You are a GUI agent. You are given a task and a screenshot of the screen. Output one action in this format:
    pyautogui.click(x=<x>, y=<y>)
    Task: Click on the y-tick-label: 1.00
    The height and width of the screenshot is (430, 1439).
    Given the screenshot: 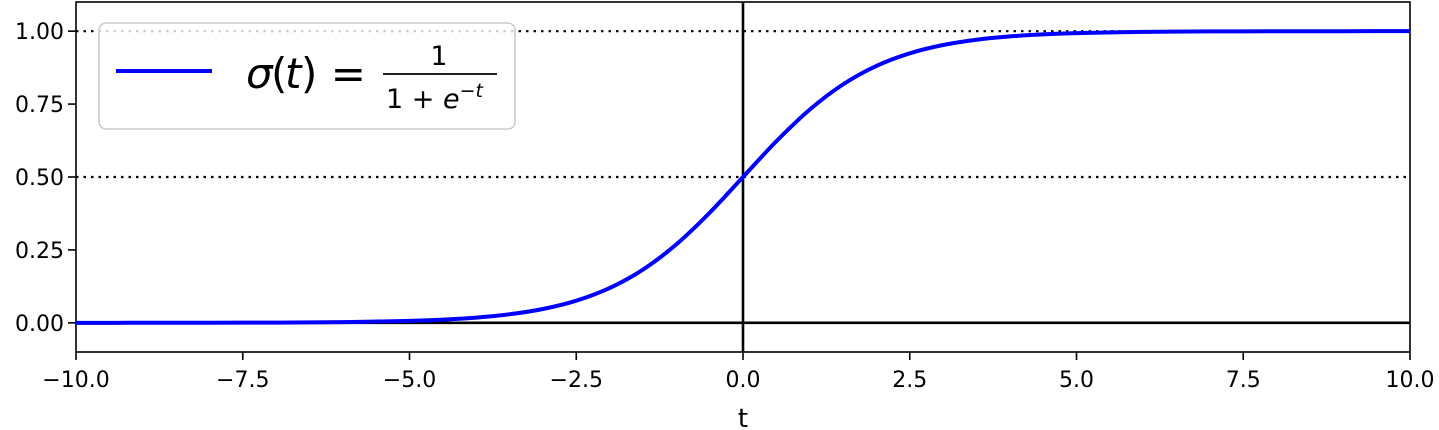 What is the action you would take?
    pyautogui.click(x=39, y=32)
    